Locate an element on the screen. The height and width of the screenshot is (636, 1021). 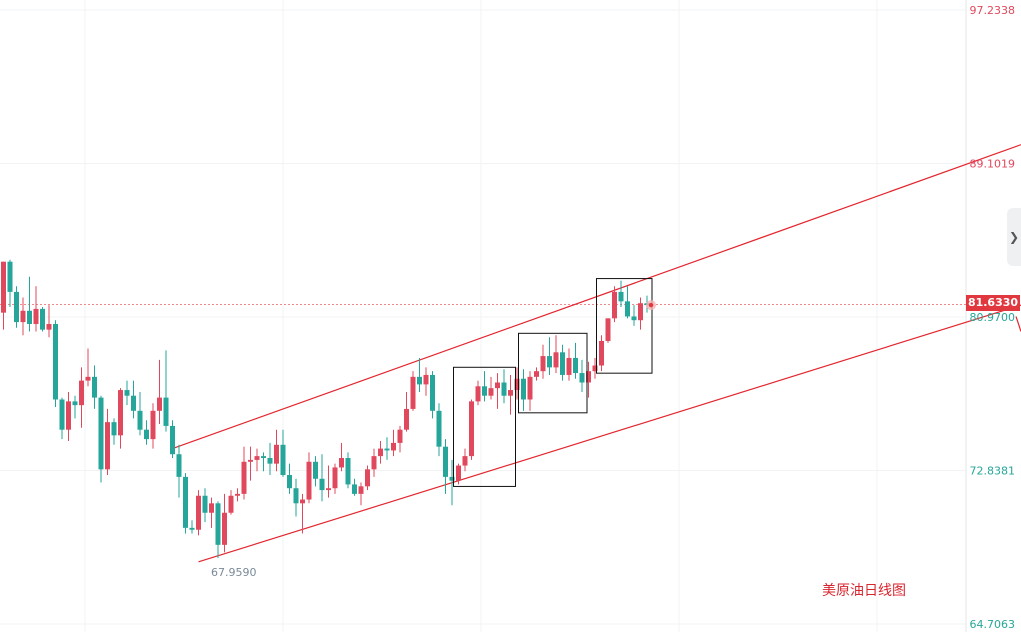
chevron-right-icon: ❯ is located at coordinates (1014, 237).